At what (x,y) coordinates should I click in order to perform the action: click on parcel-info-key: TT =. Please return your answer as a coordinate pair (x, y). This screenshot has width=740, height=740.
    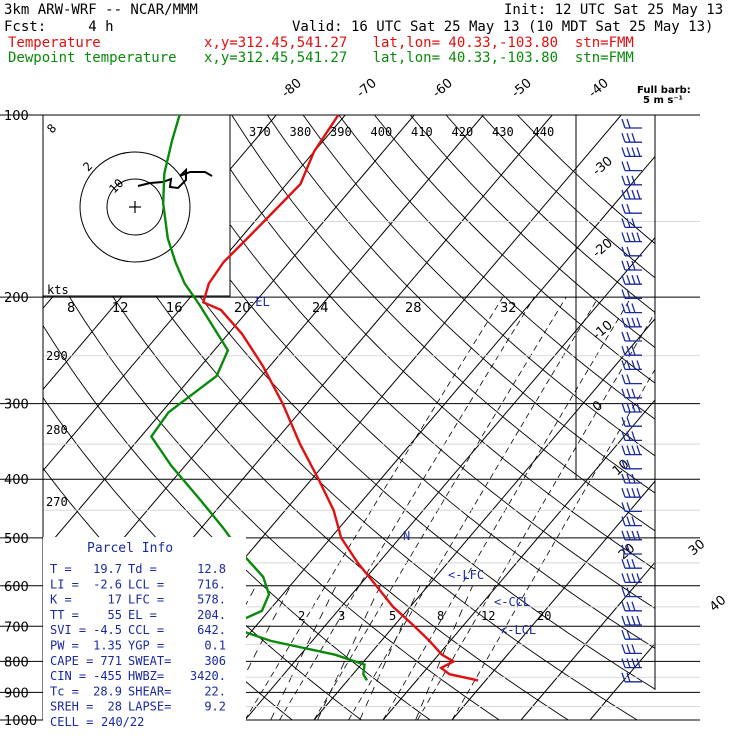
    Looking at the image, I should click on (64, 615).